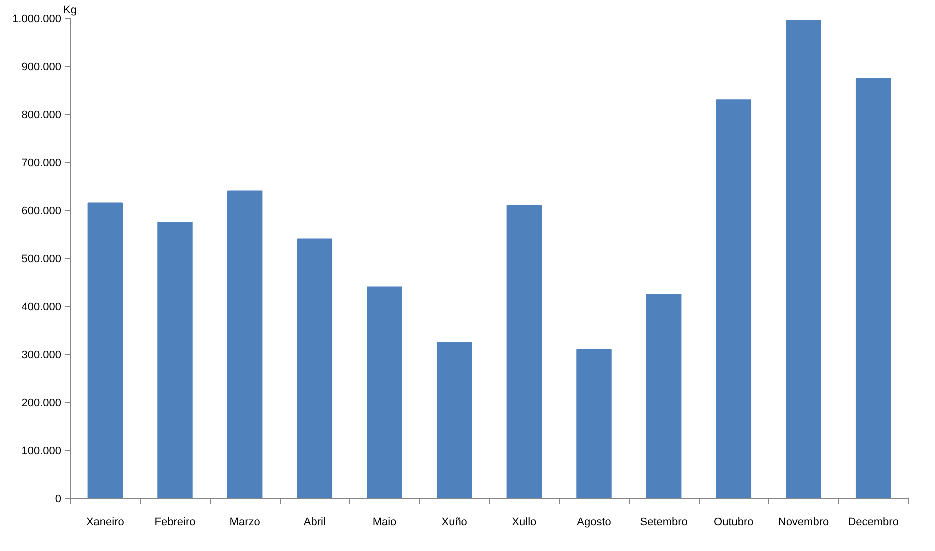 This screenshot has height=551, width=935. What do you see at coordinates (42, 116) in the screenshot?
I see `y-tick-label: 800.000` at bounding box center [42, 116].